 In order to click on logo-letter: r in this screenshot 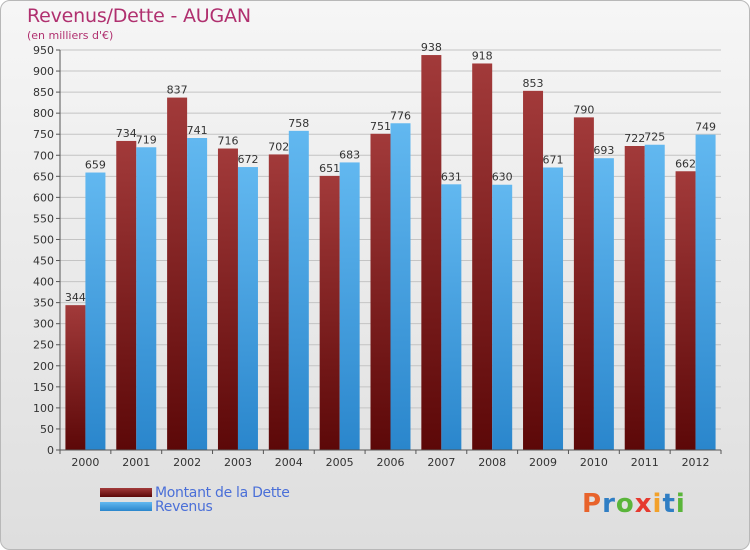, I will do `click(609, 504)`.